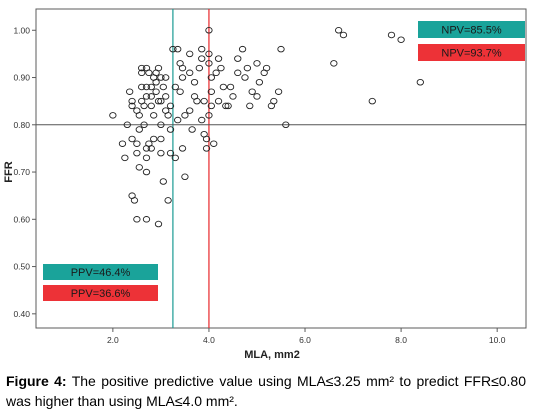  I want to click on x-axis-ticks: 2.0 4.0 6.0 8.0 10.0, so click(306, 336).